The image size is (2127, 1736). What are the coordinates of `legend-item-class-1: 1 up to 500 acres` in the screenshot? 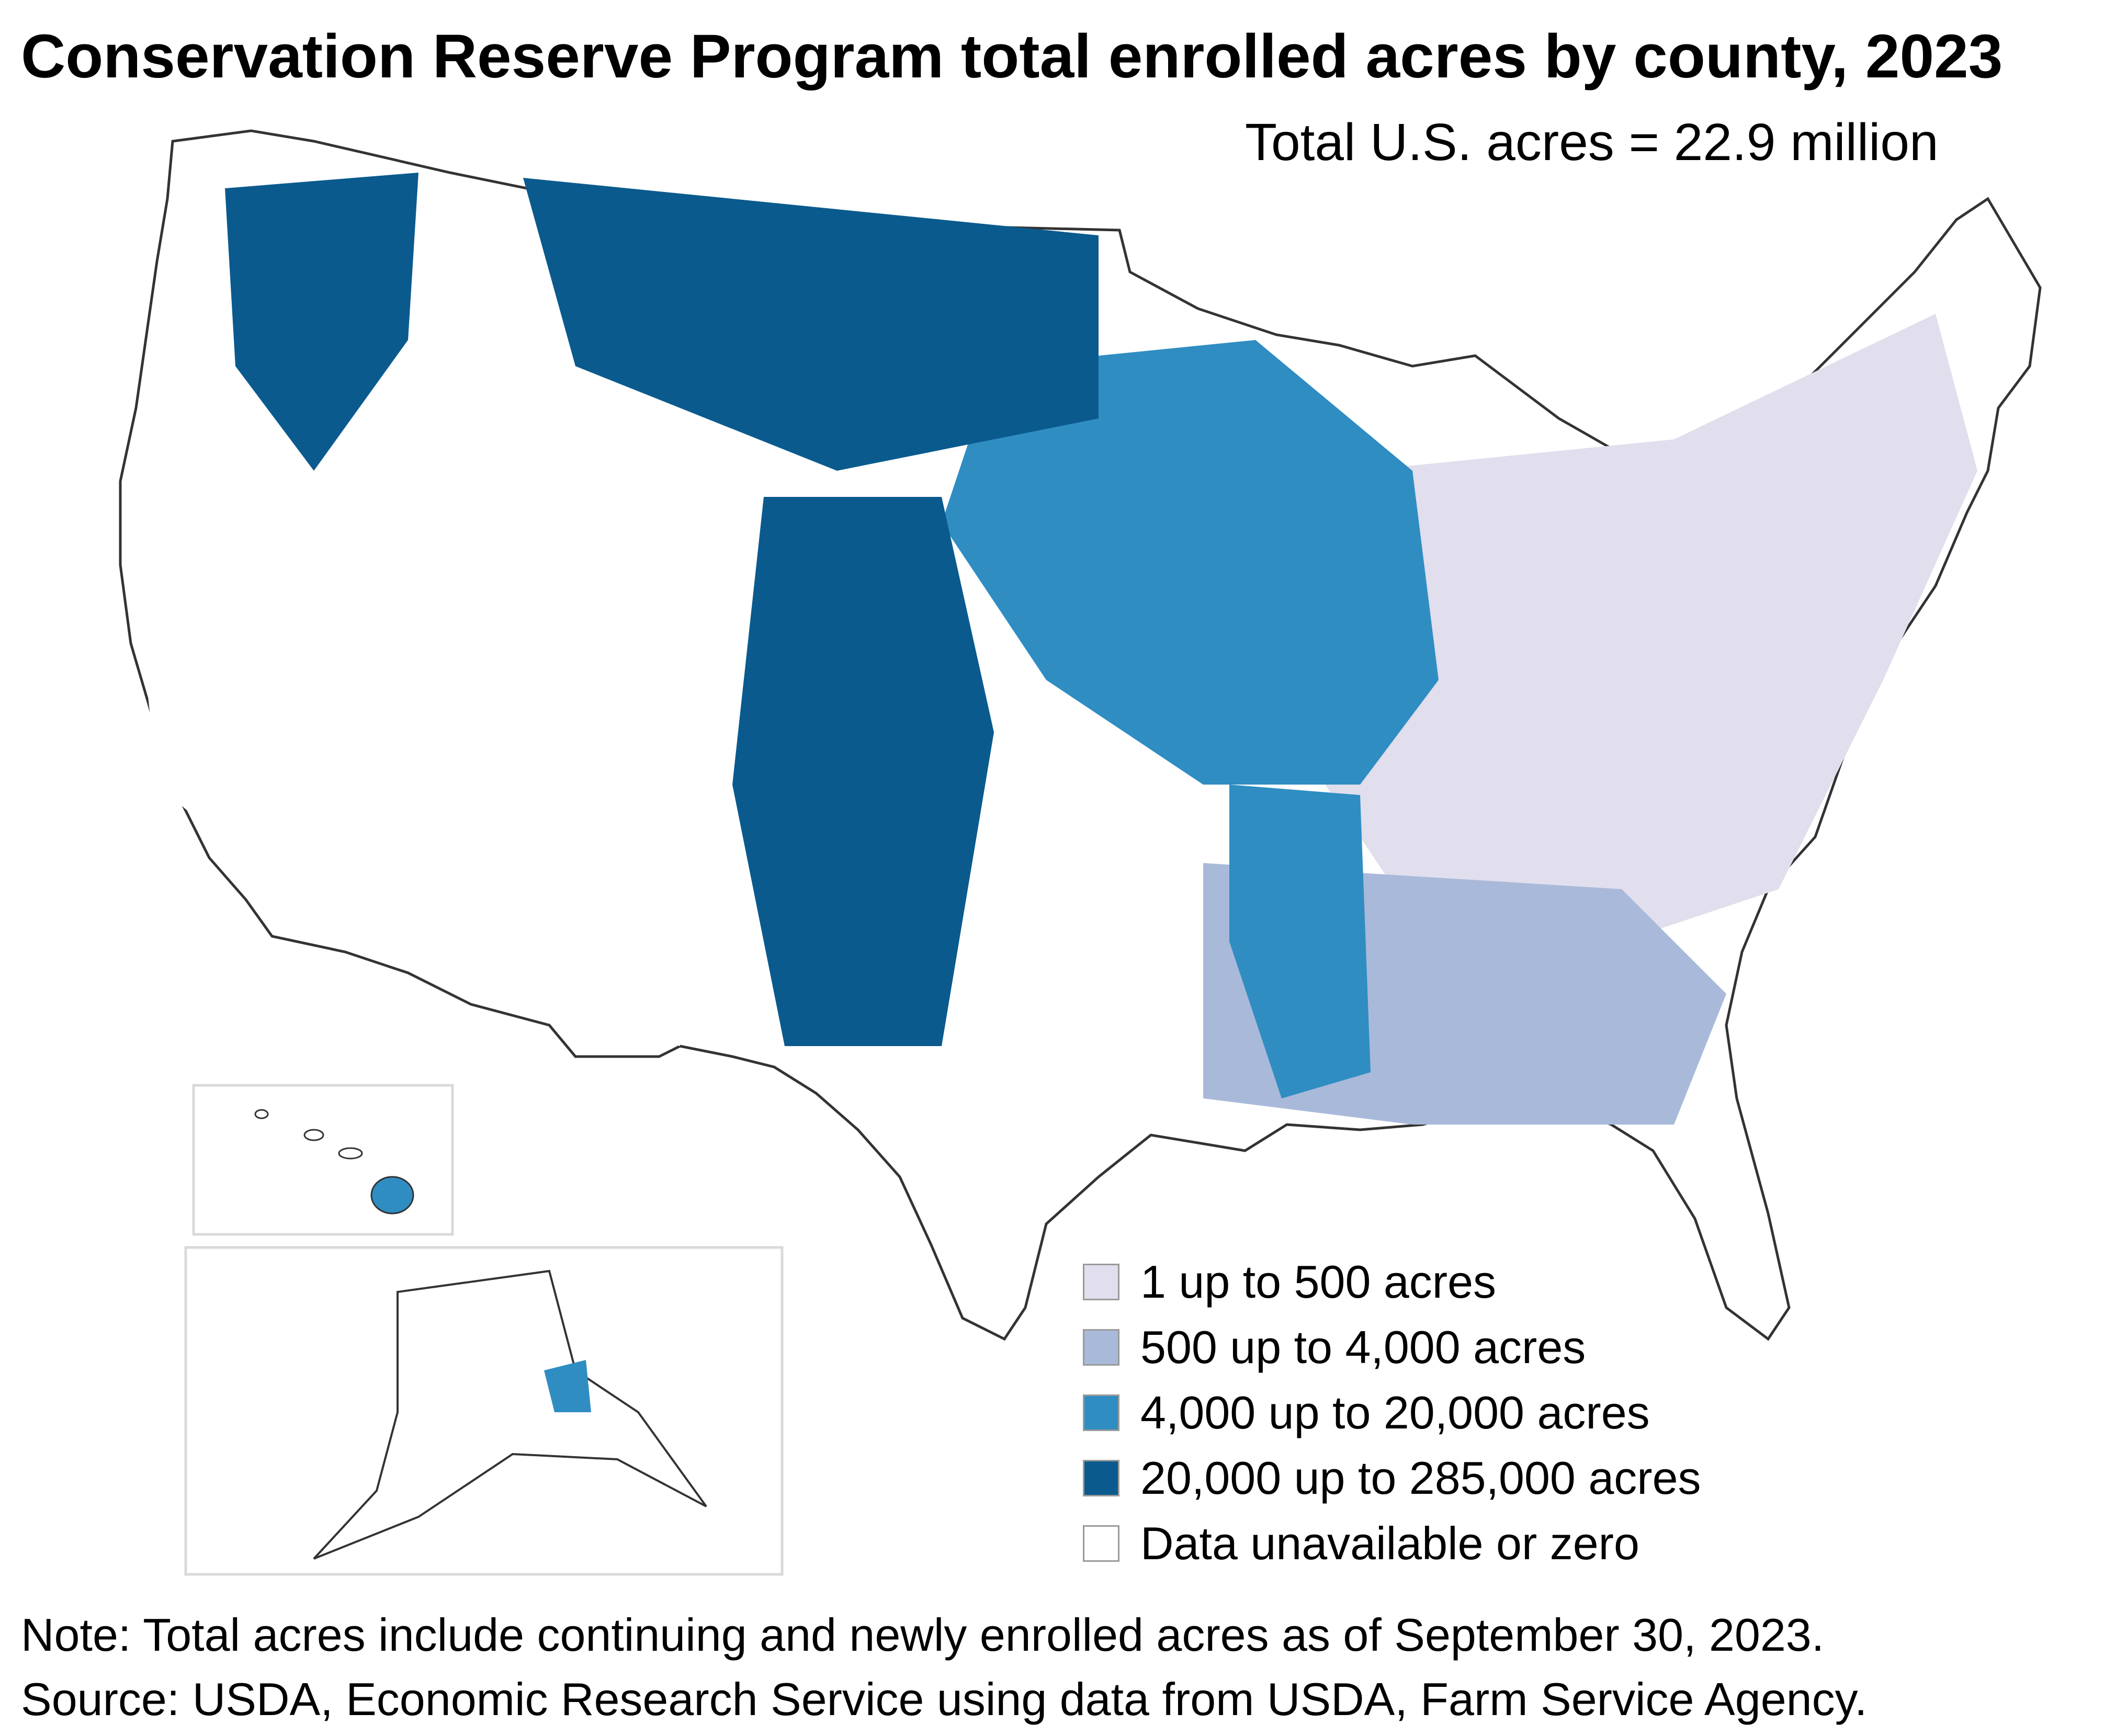 It's located at (1290, 1282).